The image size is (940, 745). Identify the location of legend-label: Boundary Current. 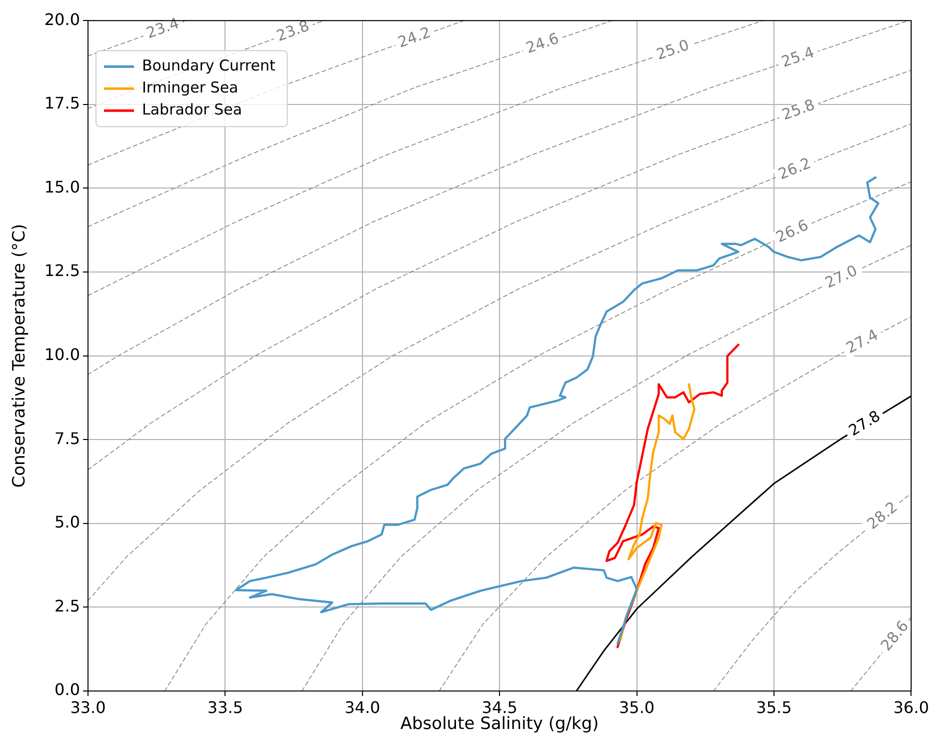
(209, 65).